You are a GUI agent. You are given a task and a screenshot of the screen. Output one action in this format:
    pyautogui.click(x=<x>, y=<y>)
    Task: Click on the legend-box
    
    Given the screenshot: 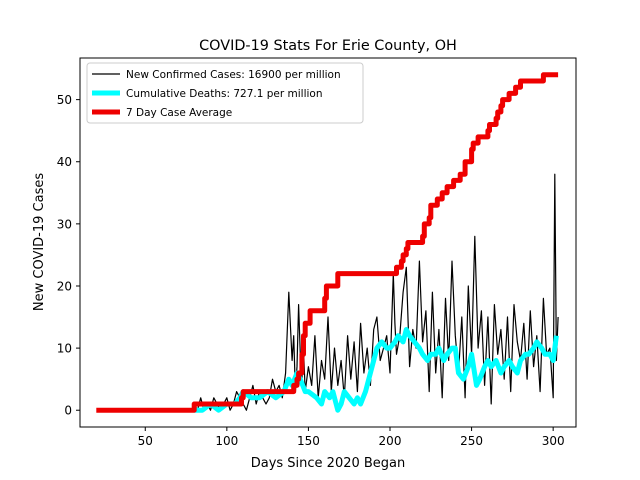 What is the action you would take?
    pyautogui.click(x=225, y=93)
    